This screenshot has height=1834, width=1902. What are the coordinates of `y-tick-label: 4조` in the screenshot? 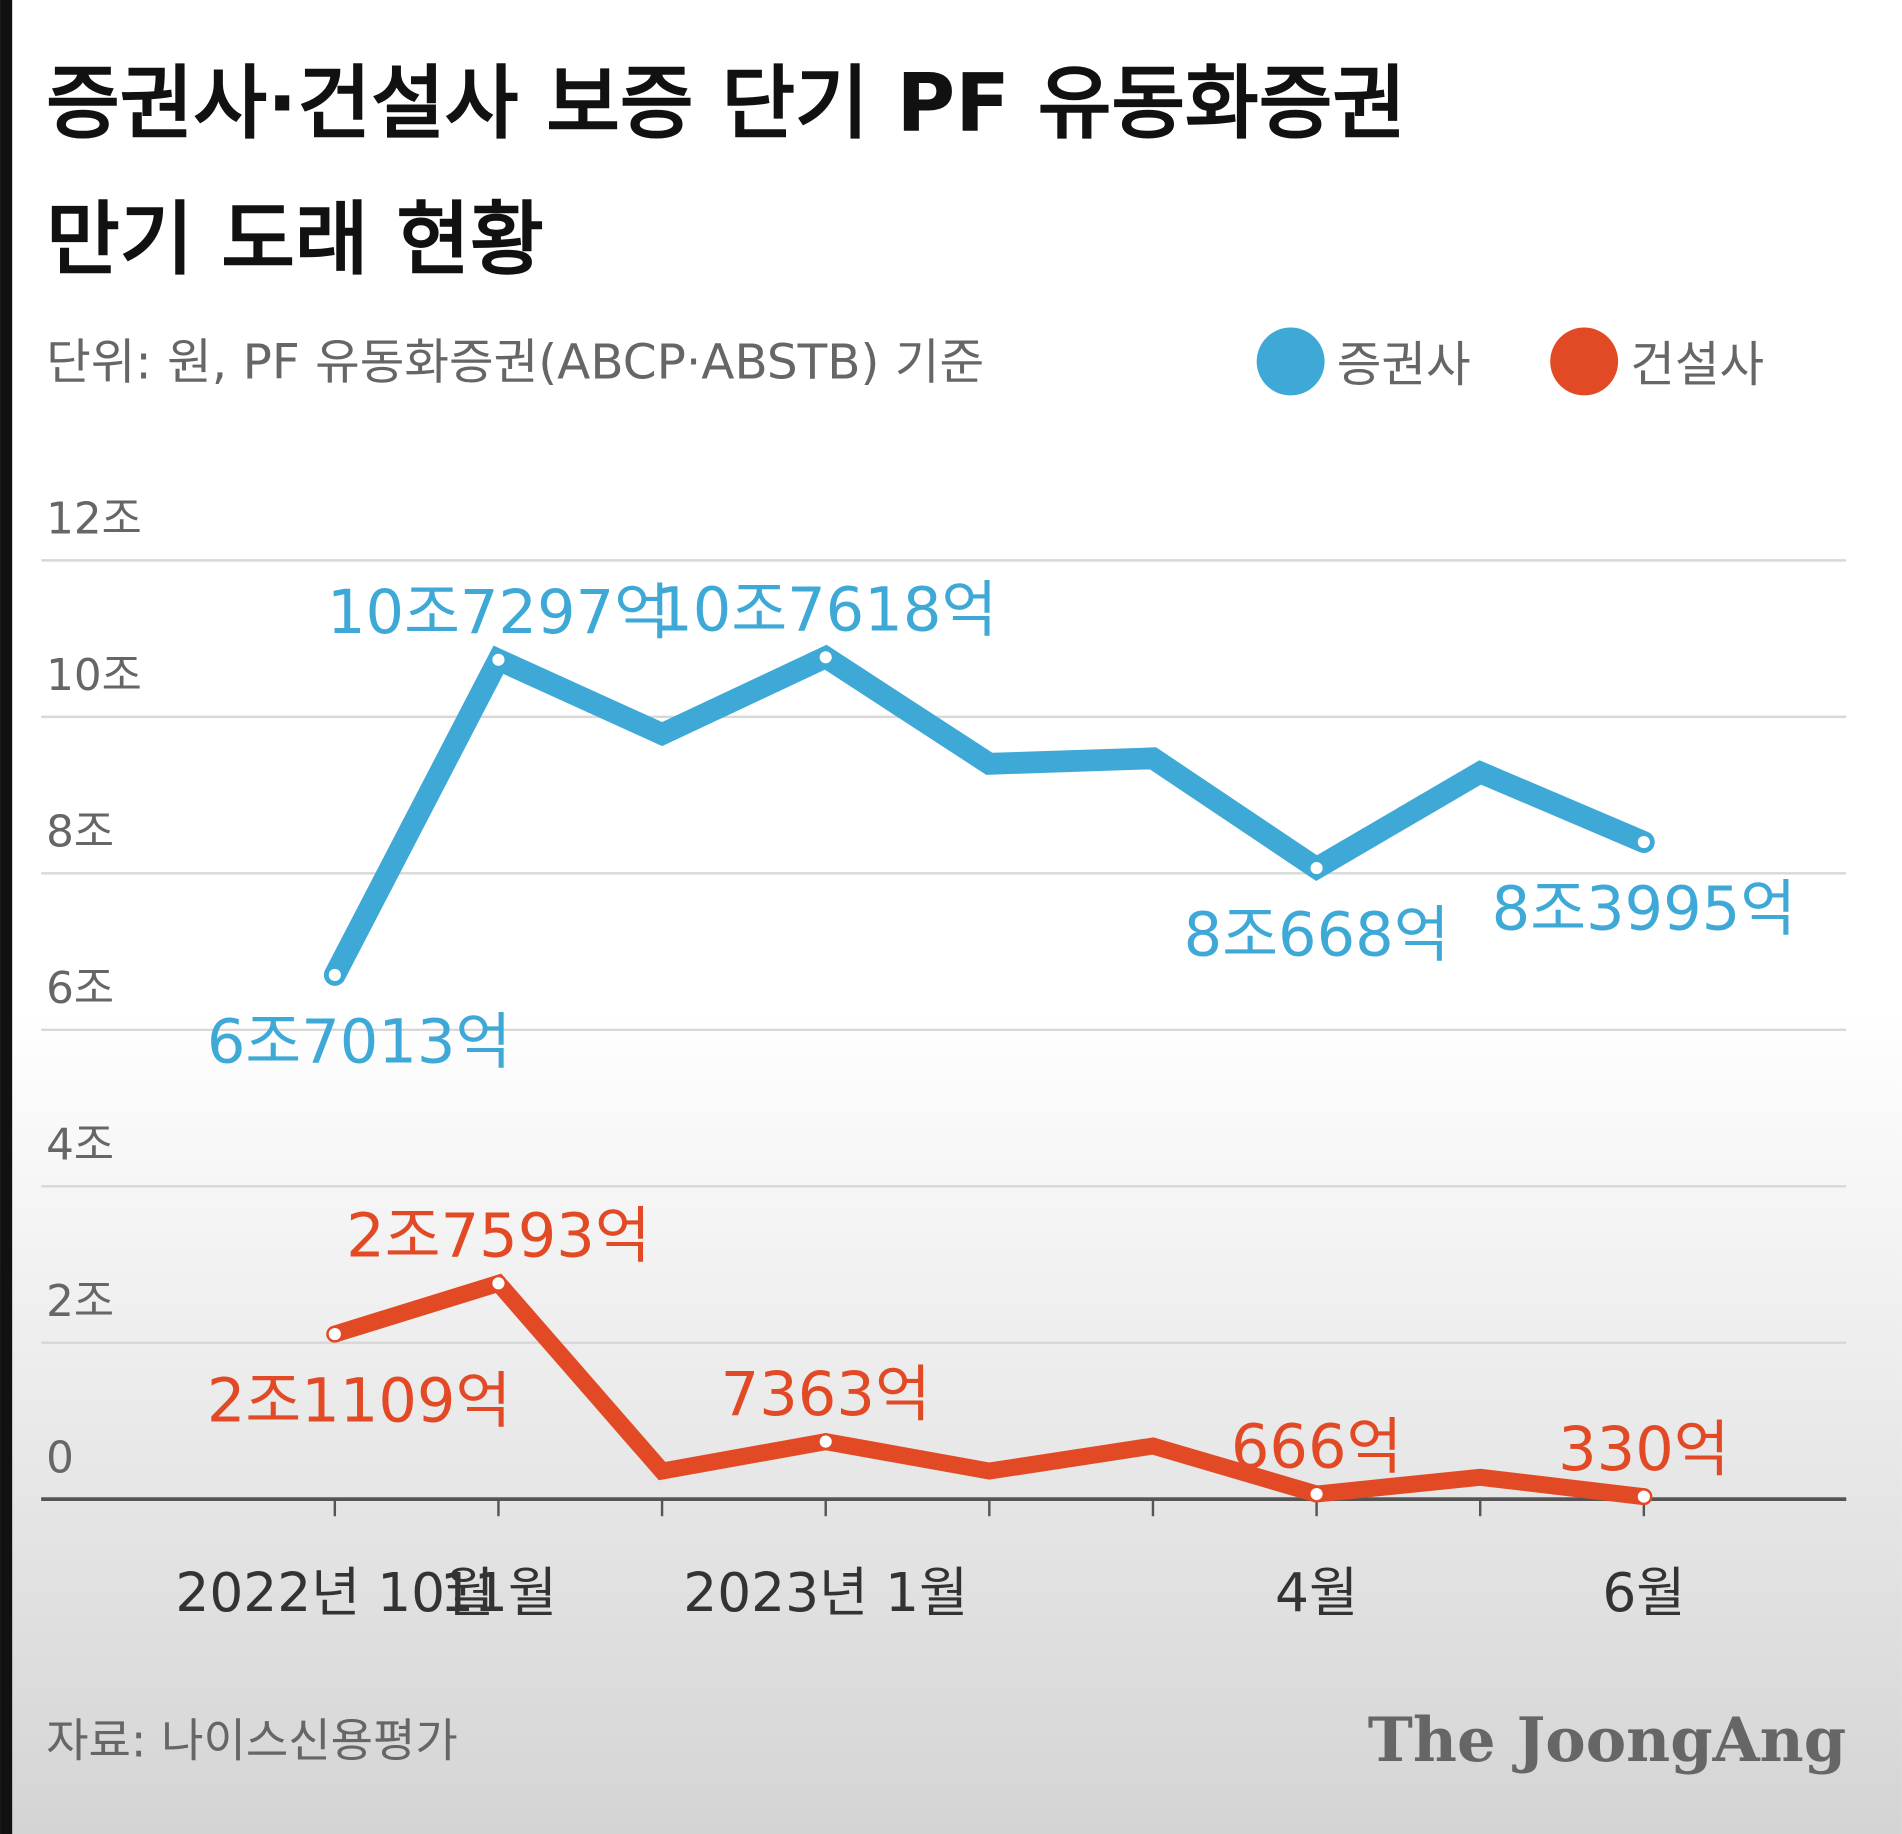 It's located at (80, 1145).